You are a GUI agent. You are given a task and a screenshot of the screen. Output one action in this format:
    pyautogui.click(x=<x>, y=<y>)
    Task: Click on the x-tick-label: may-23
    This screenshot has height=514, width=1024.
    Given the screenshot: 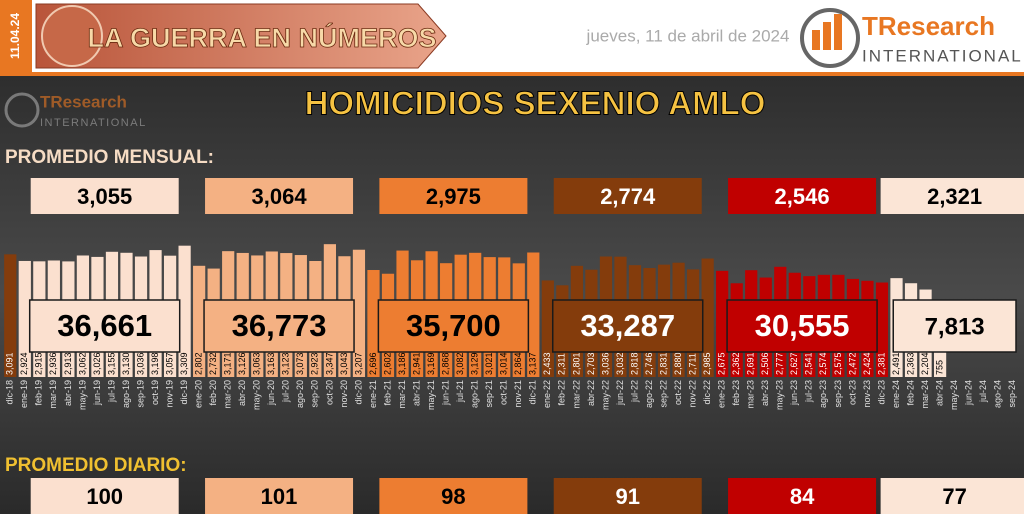 What is the action you would take?
    pyautogui.click(x=780, y=395)
    